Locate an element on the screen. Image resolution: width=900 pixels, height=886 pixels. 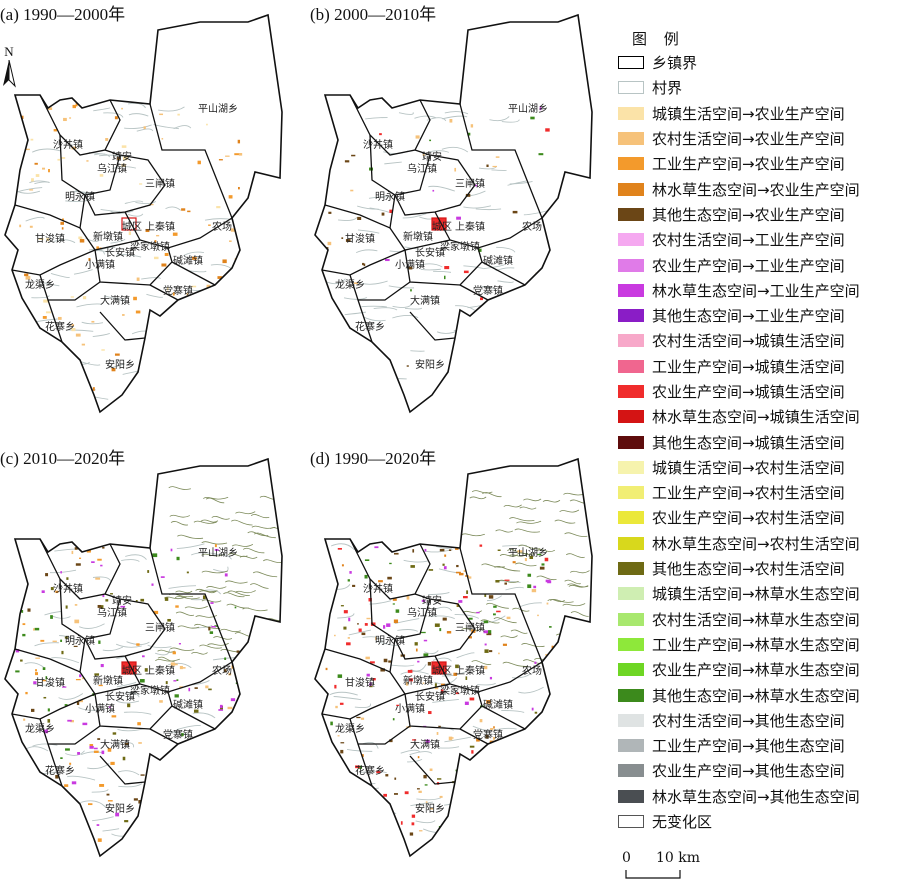
legend-label: 林水草生态空间→农村生活空间 is located at coordinates (756, 543).